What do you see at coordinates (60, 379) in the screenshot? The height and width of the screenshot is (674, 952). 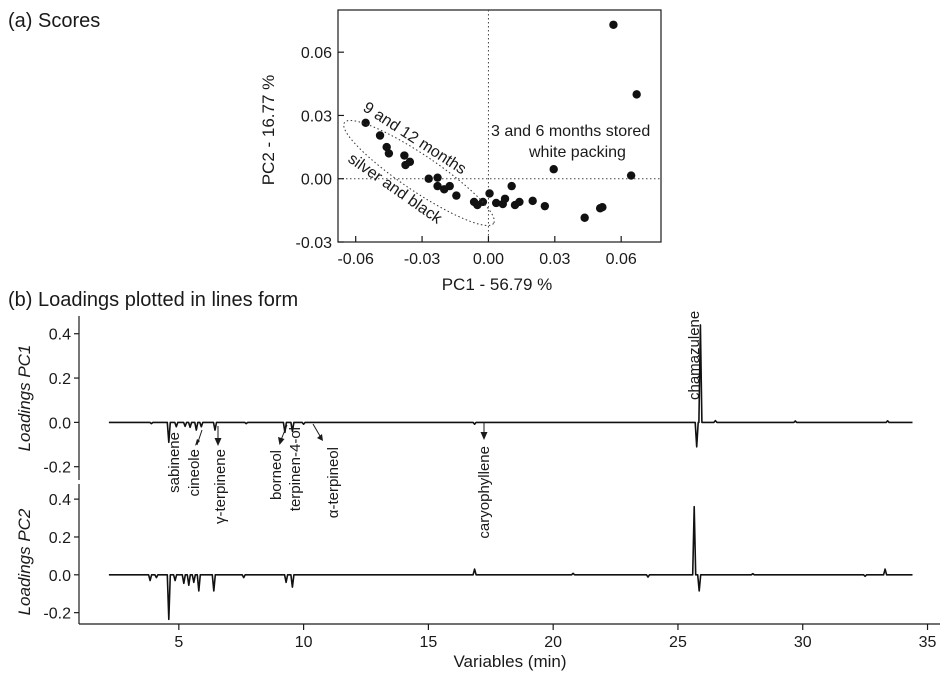 I see `pc1-y-tick-label: 0.2` at bounding box center [60, 379].